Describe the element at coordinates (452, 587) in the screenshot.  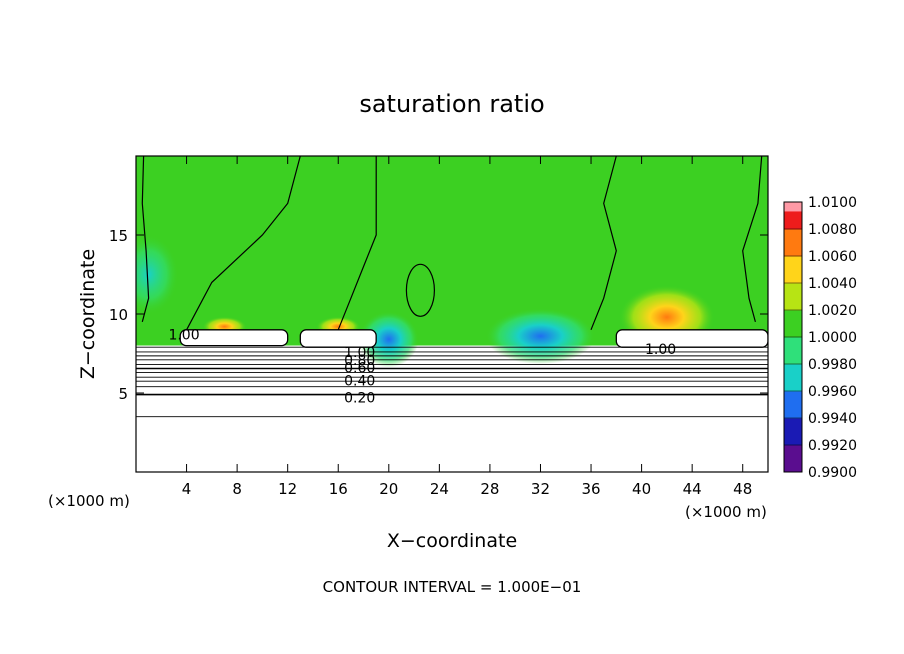
I see `contour-interval-note: CONTOUR INTERVAL = 1.000E−01` at that location.